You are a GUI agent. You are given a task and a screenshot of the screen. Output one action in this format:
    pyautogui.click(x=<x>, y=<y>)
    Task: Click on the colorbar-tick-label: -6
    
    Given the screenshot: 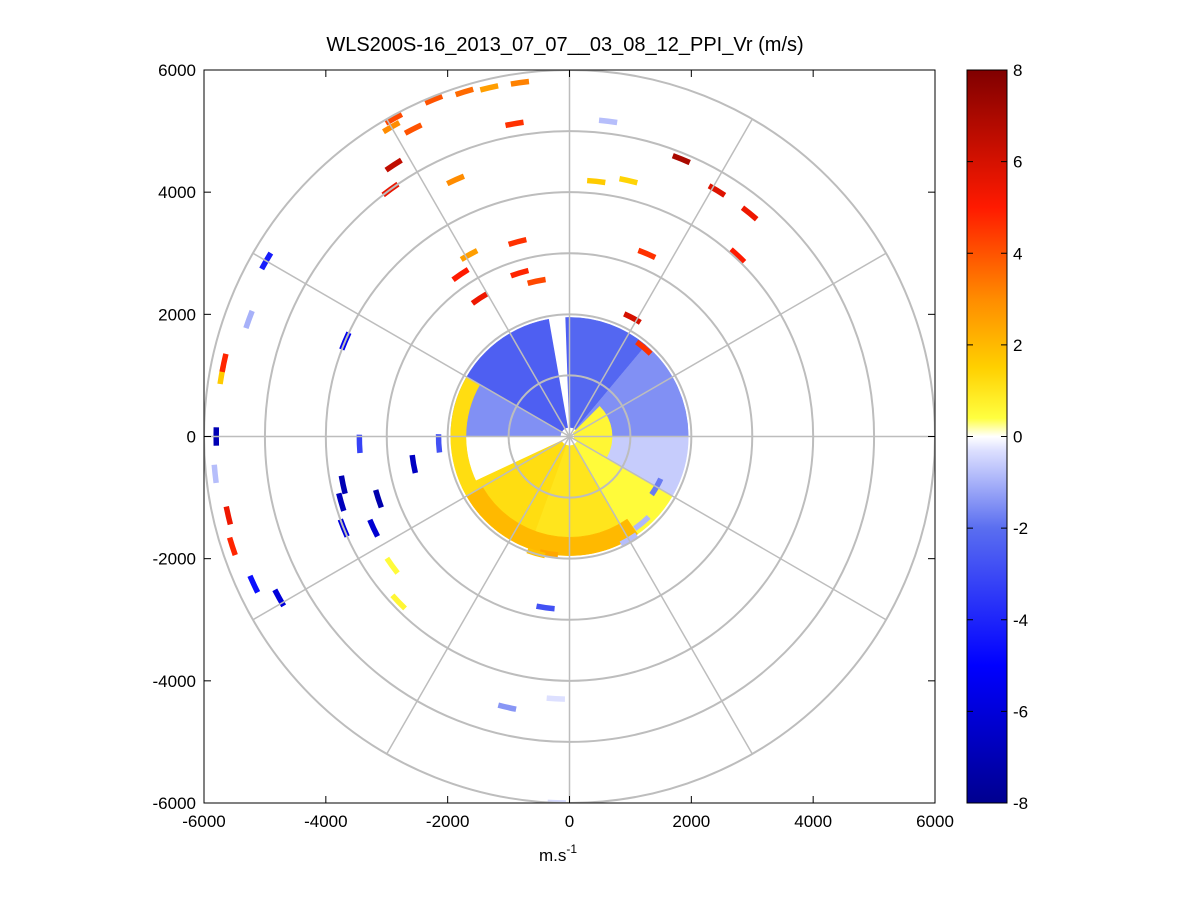 What is the action you would take?
    pyautogui.click(x=1020, y=711)
    